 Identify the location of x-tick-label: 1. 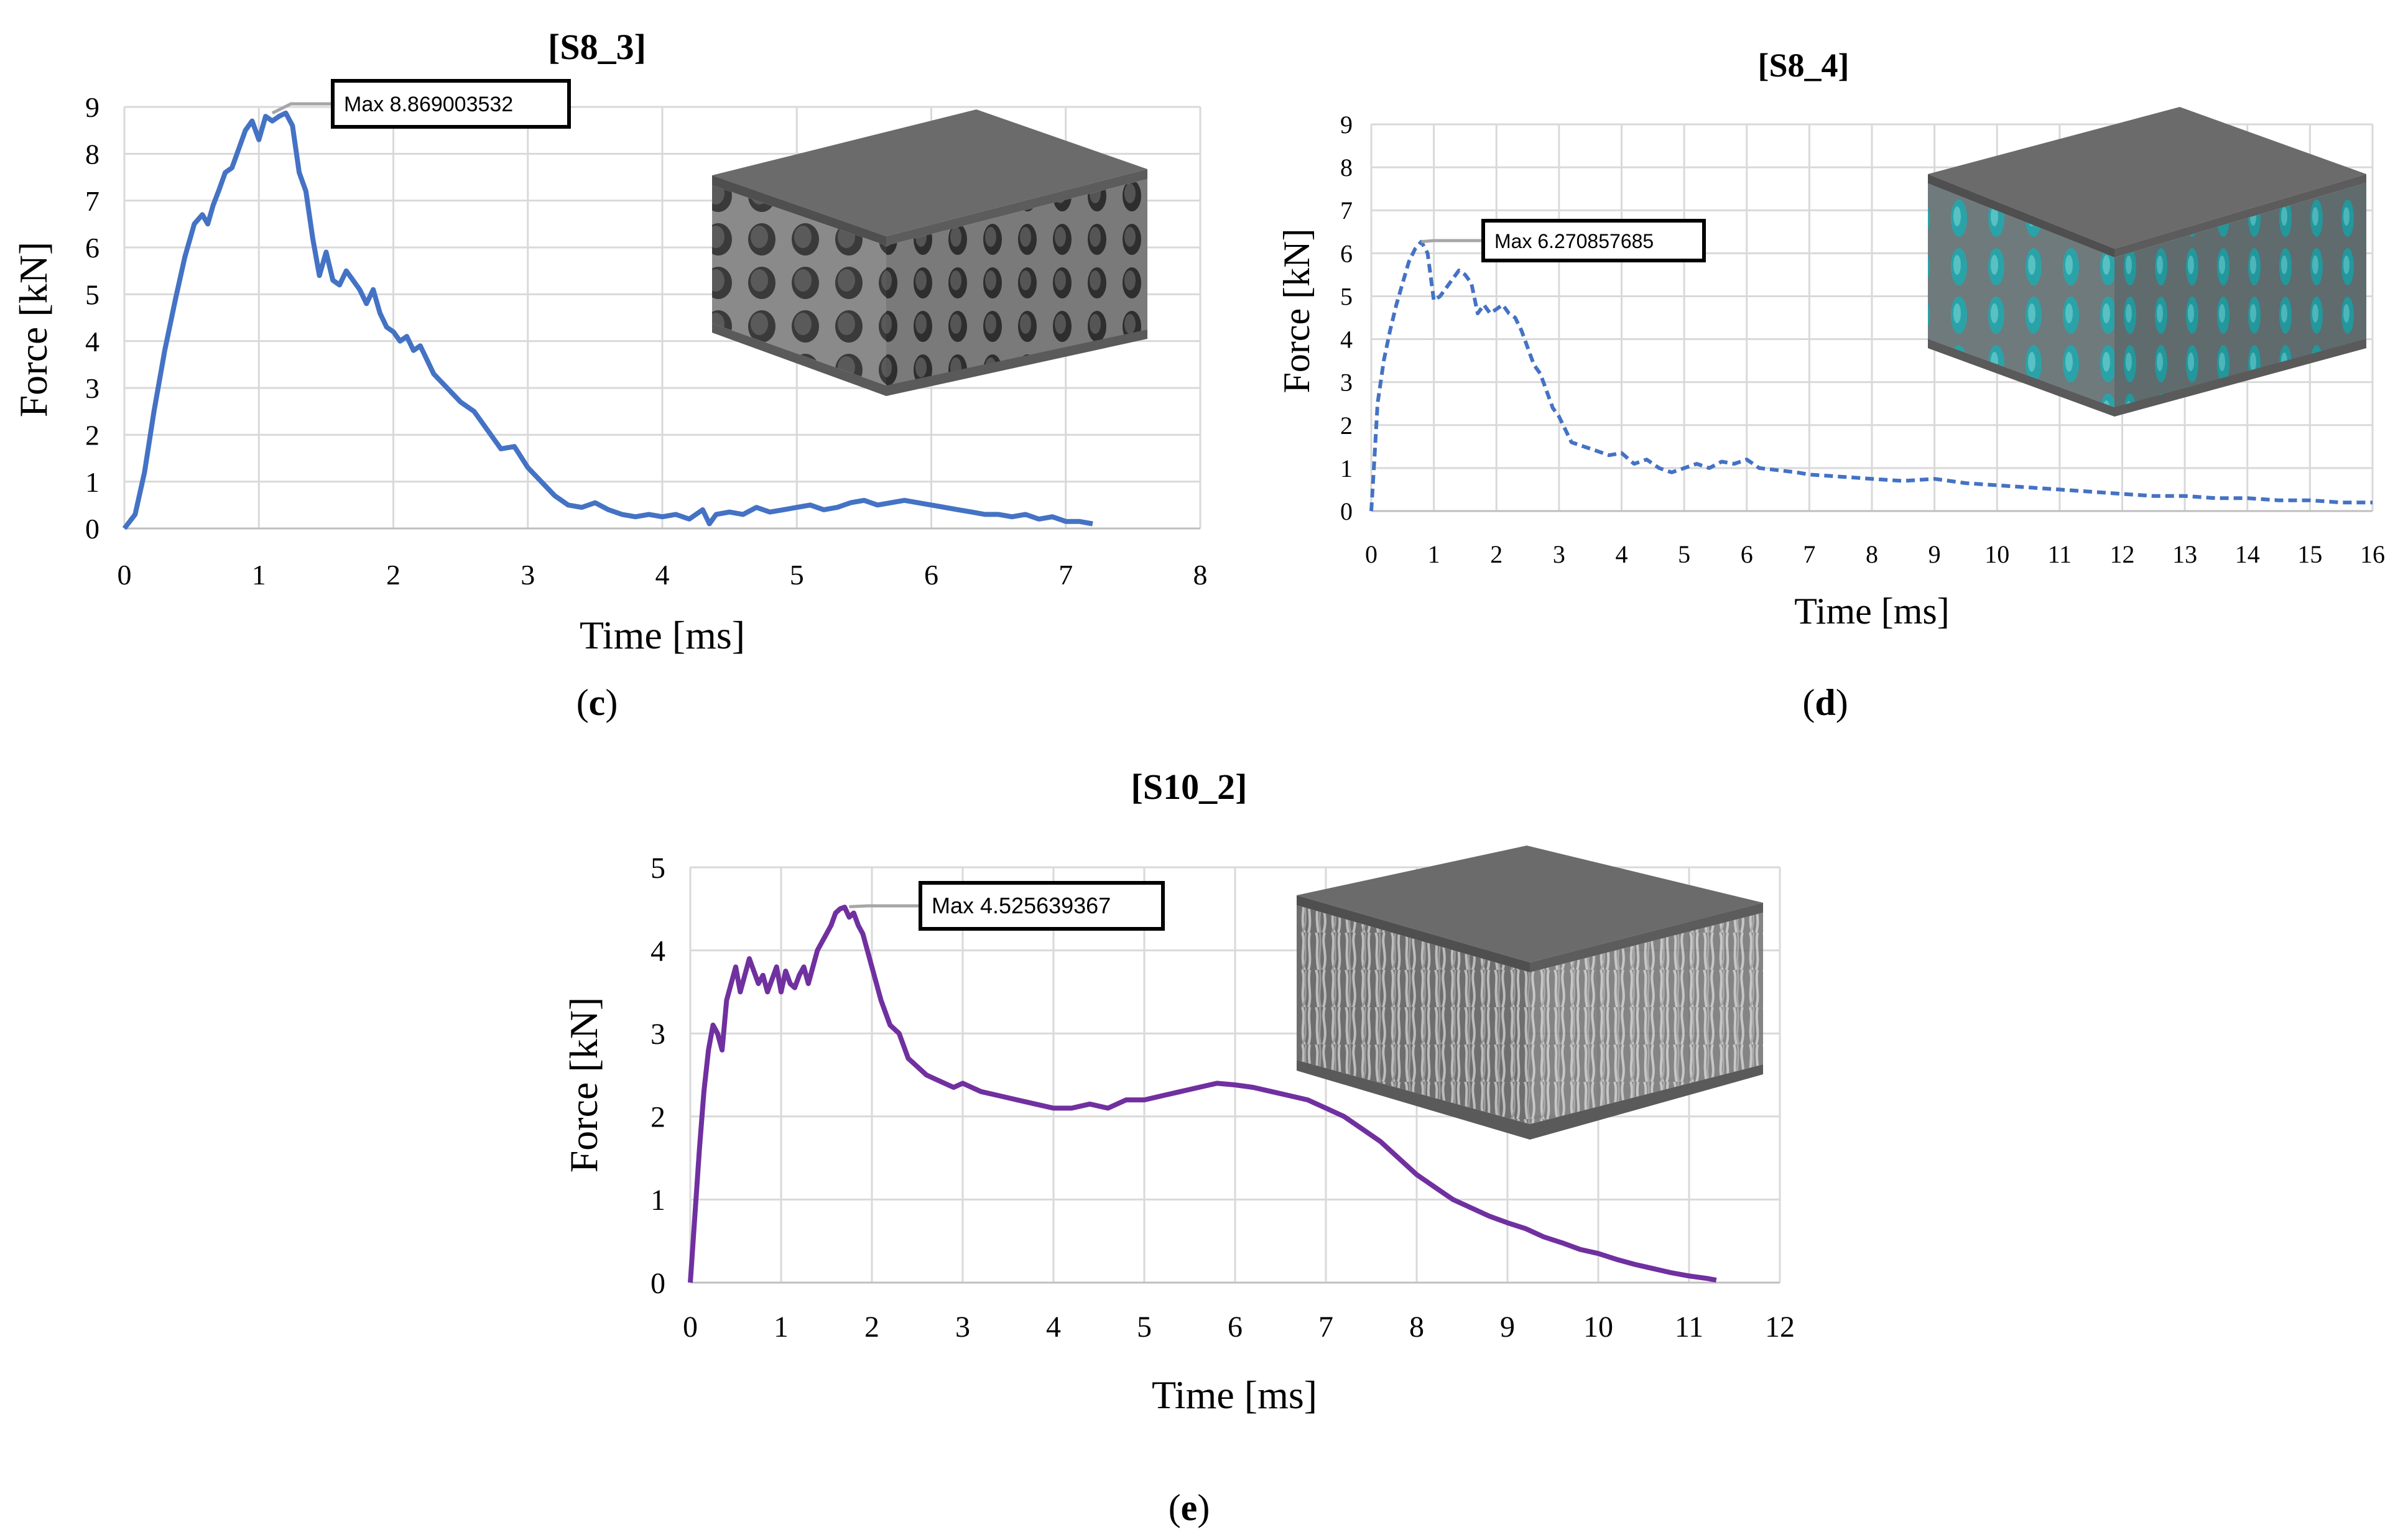
(259, 575).